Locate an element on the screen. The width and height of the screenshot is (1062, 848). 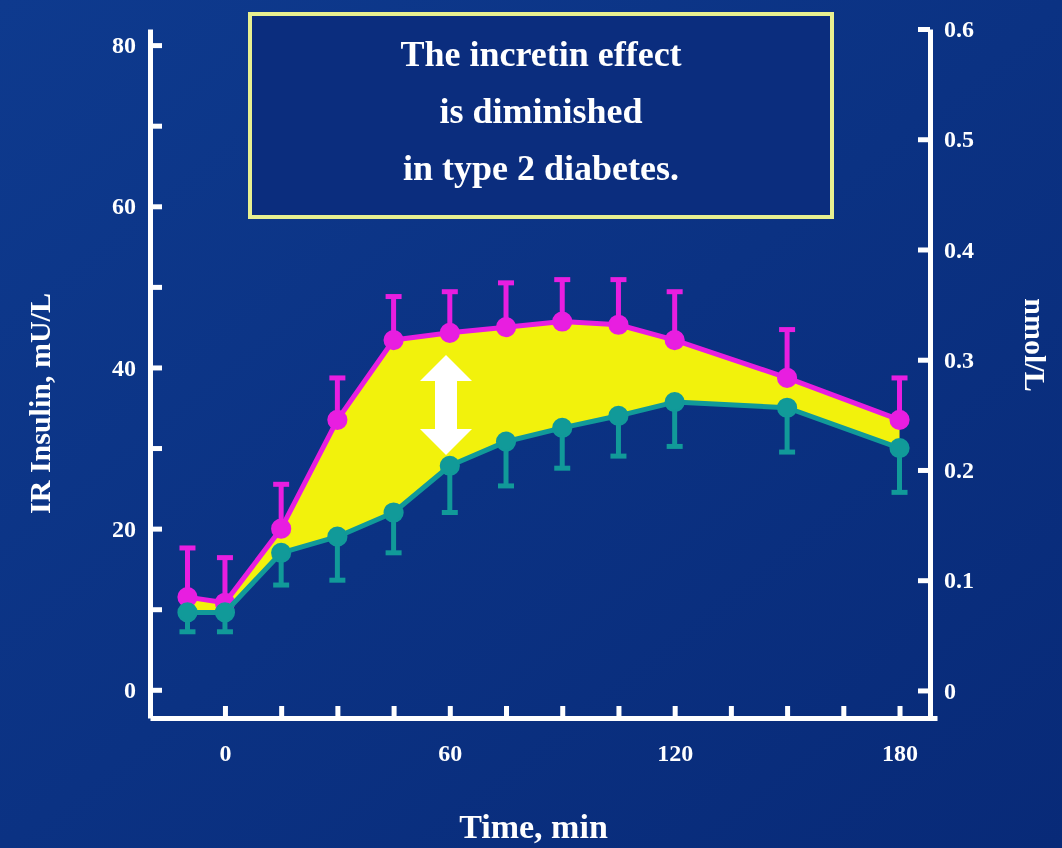
x-axis-title: Time, min is located at coordinates (533, 826).